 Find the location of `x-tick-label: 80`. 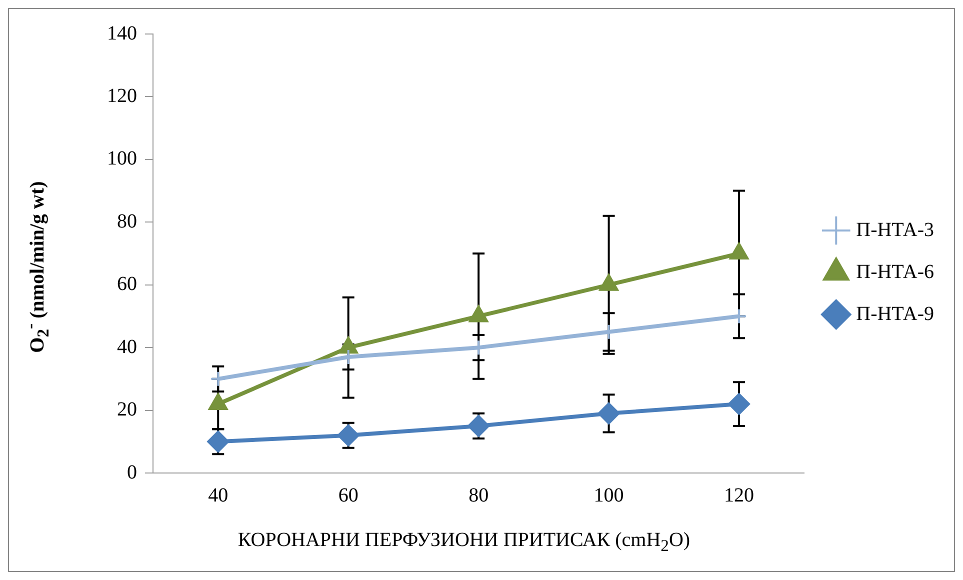

x-tick-label: 80 is located at coordinates (478, 495).